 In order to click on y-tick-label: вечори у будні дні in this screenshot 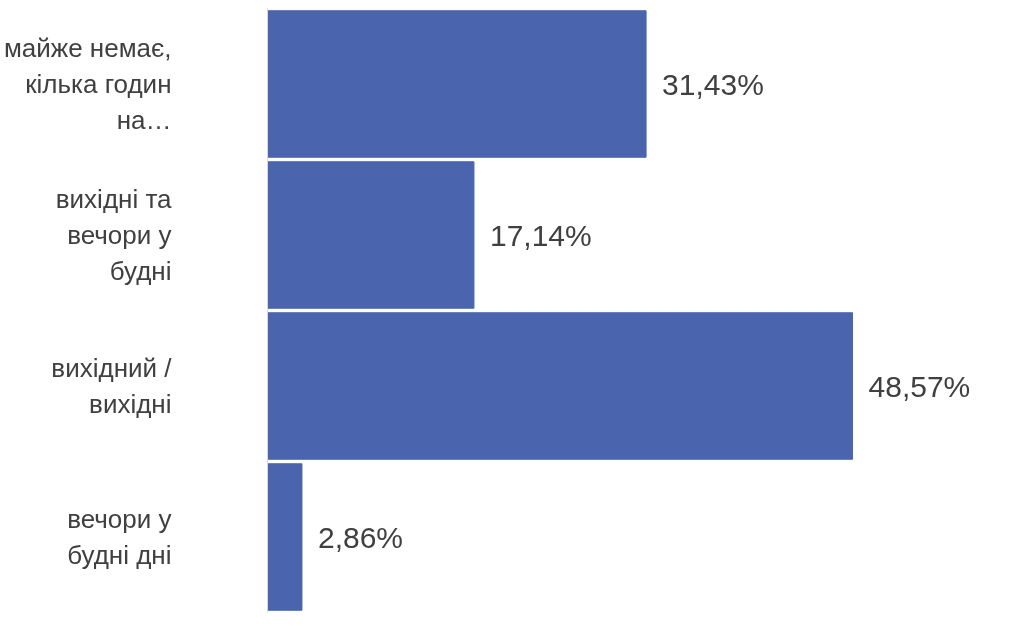, I will do `click(119, 537)`.